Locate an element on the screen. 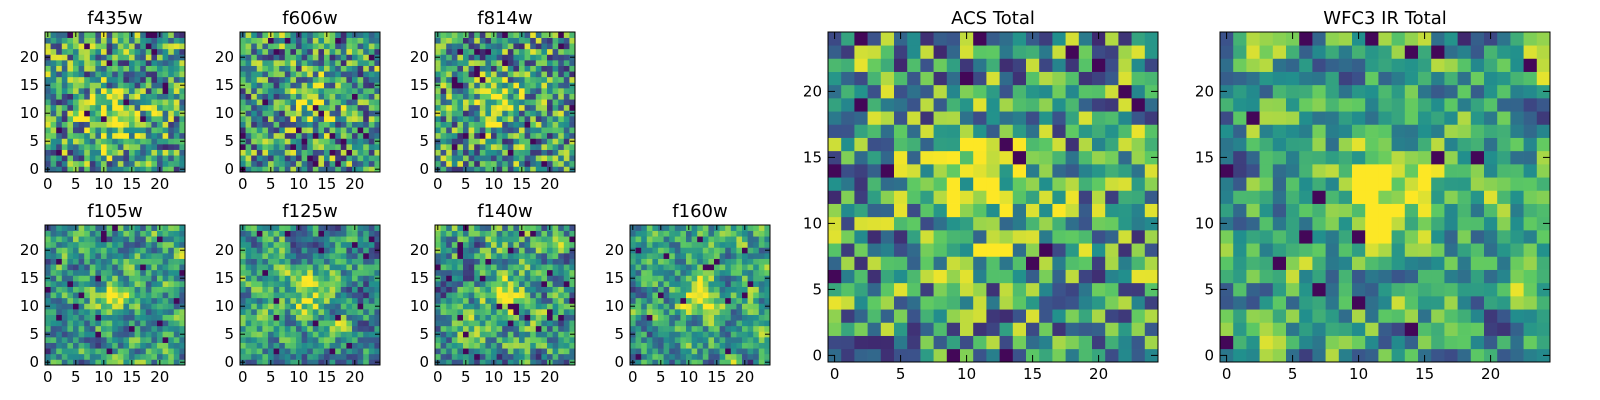 This screenshot has height=400, width=1600. chart-title: f435w is located at coordinates (114, 18).